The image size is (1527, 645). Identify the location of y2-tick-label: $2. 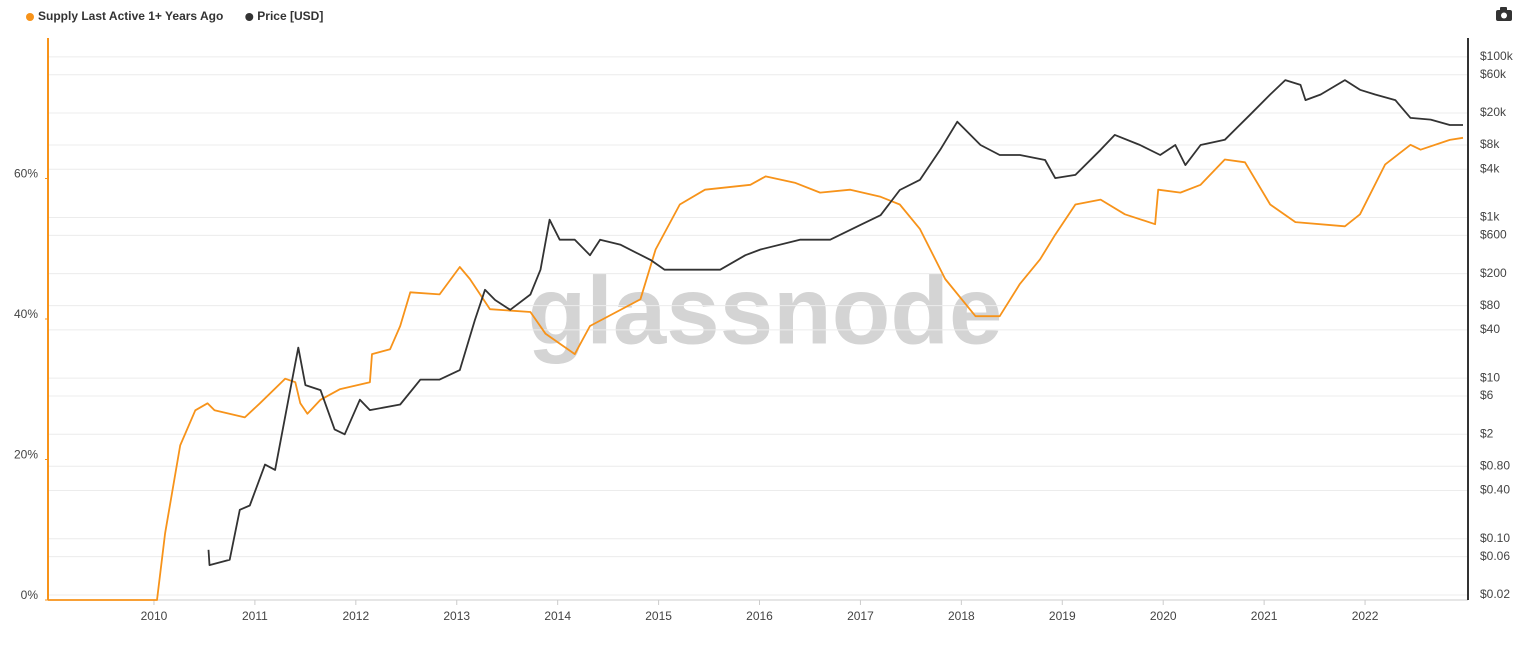
(1487, 433).